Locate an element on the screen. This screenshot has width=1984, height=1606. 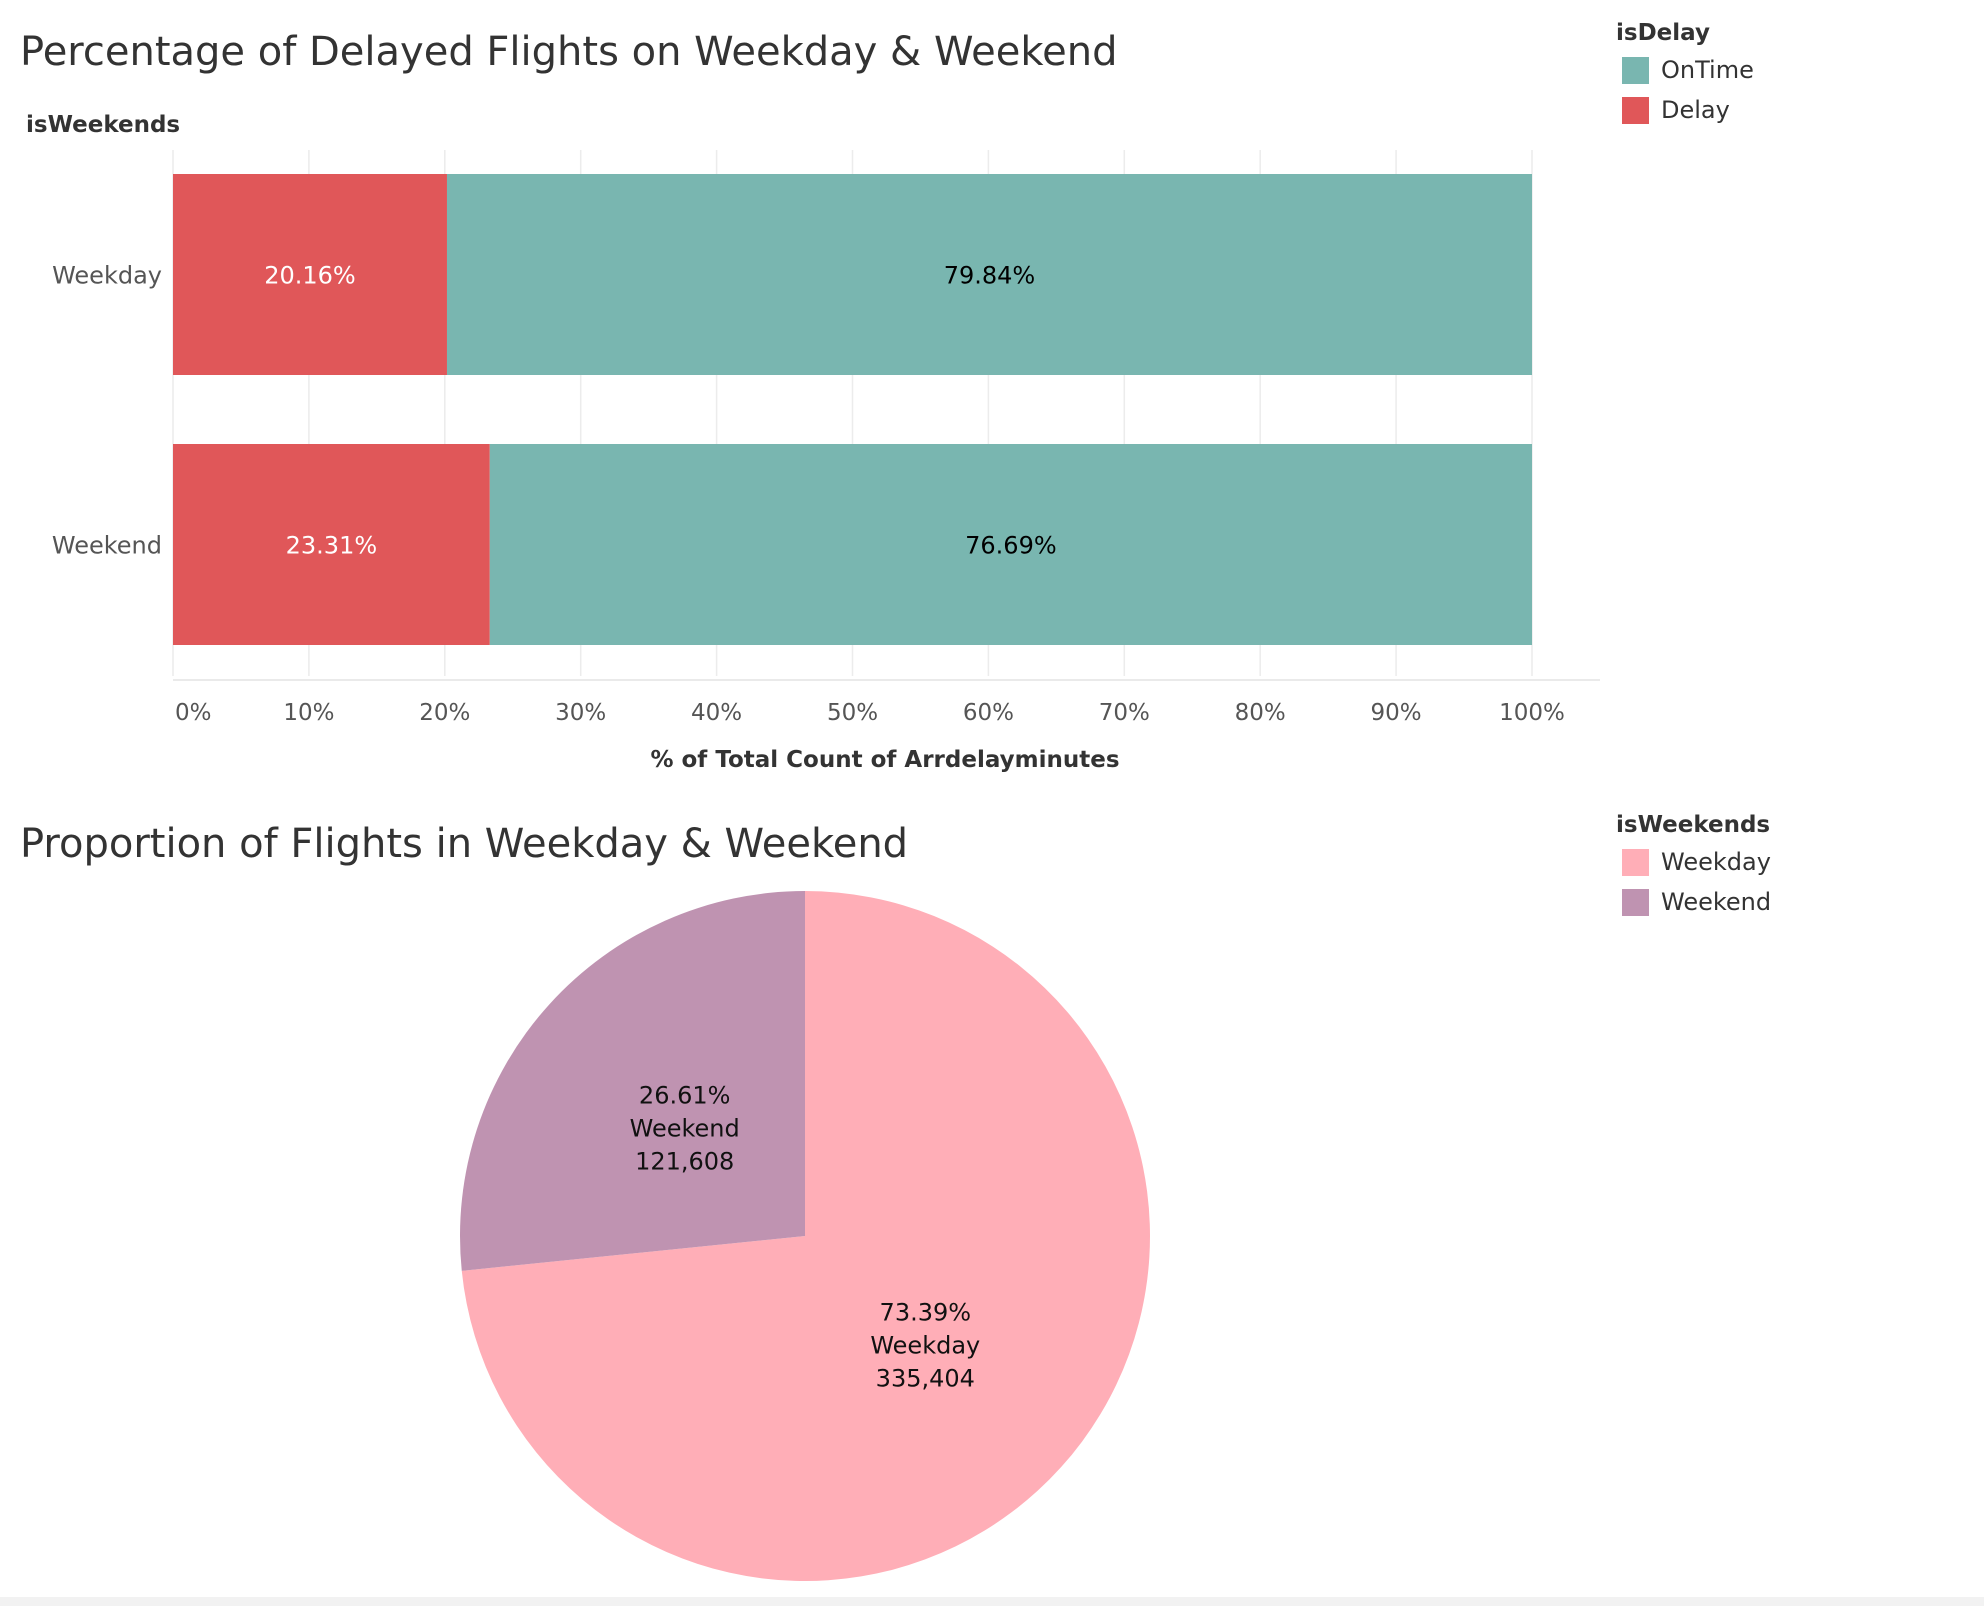
x-axis-title: % of Total Count of Arrdelayminutes is located at coordinates (884, 760).